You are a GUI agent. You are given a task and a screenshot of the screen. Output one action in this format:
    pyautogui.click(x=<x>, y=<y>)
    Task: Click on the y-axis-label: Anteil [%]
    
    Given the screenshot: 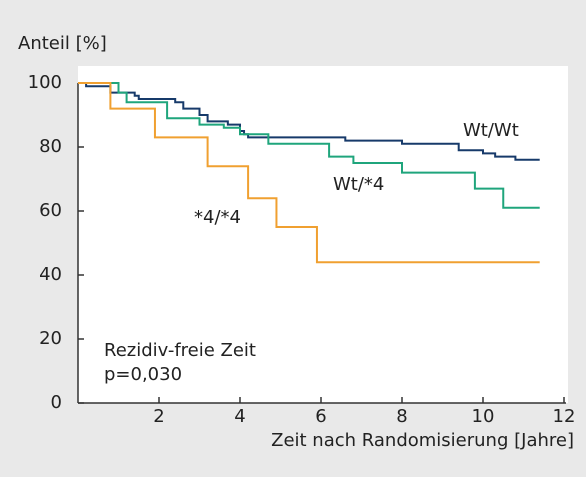 What is the action you would take?
    pyautogui.click(x=62, y=43)
    